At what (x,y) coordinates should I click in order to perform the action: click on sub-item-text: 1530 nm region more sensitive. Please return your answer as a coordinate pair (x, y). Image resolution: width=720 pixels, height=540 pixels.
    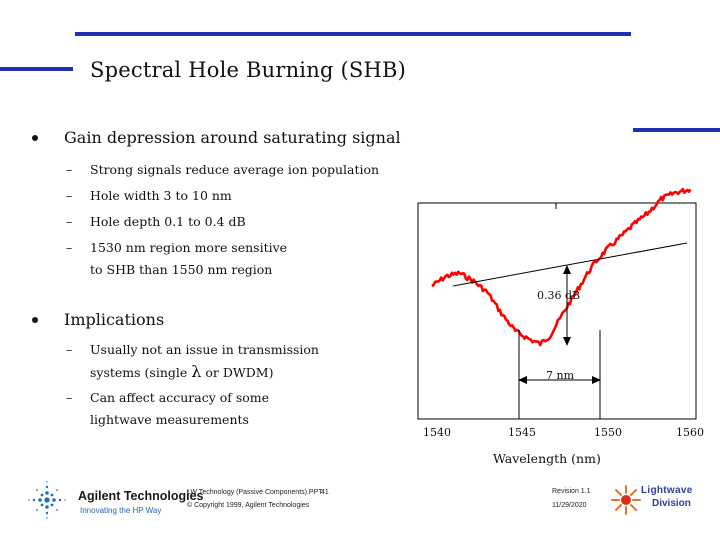
    Looking at the image, I should click on (189, 247).